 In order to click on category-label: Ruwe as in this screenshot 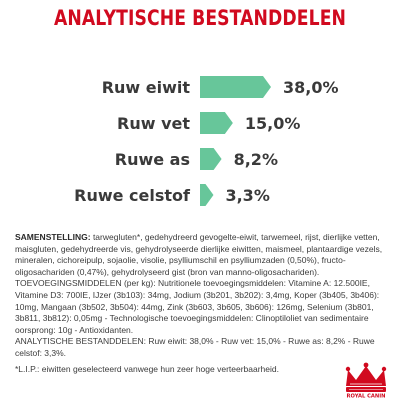, I will do `click(152, 159)`.